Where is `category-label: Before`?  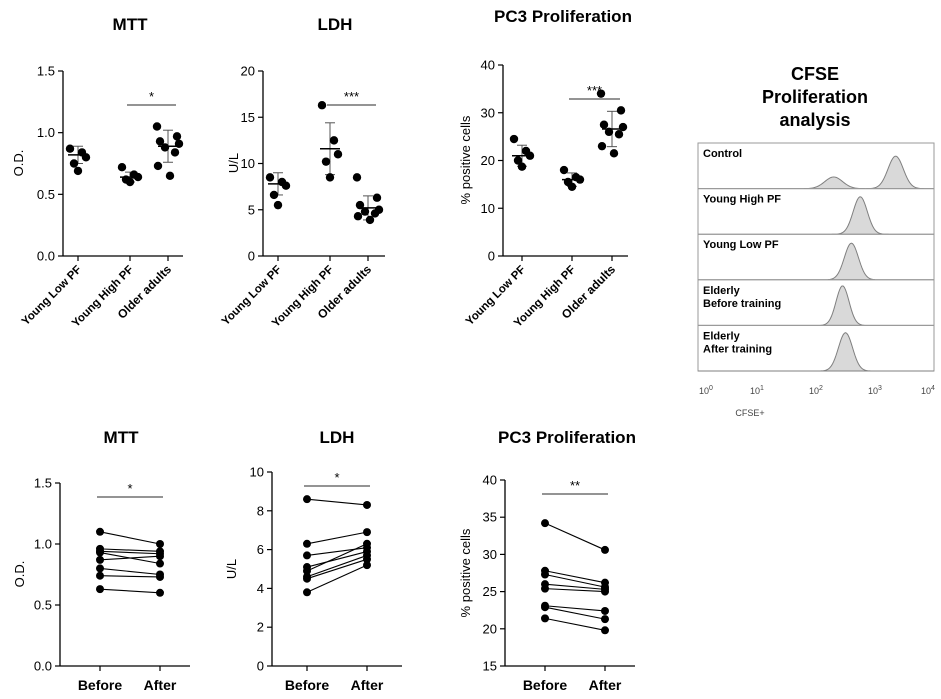
category-label: Before is located at coordinates (307, 685).